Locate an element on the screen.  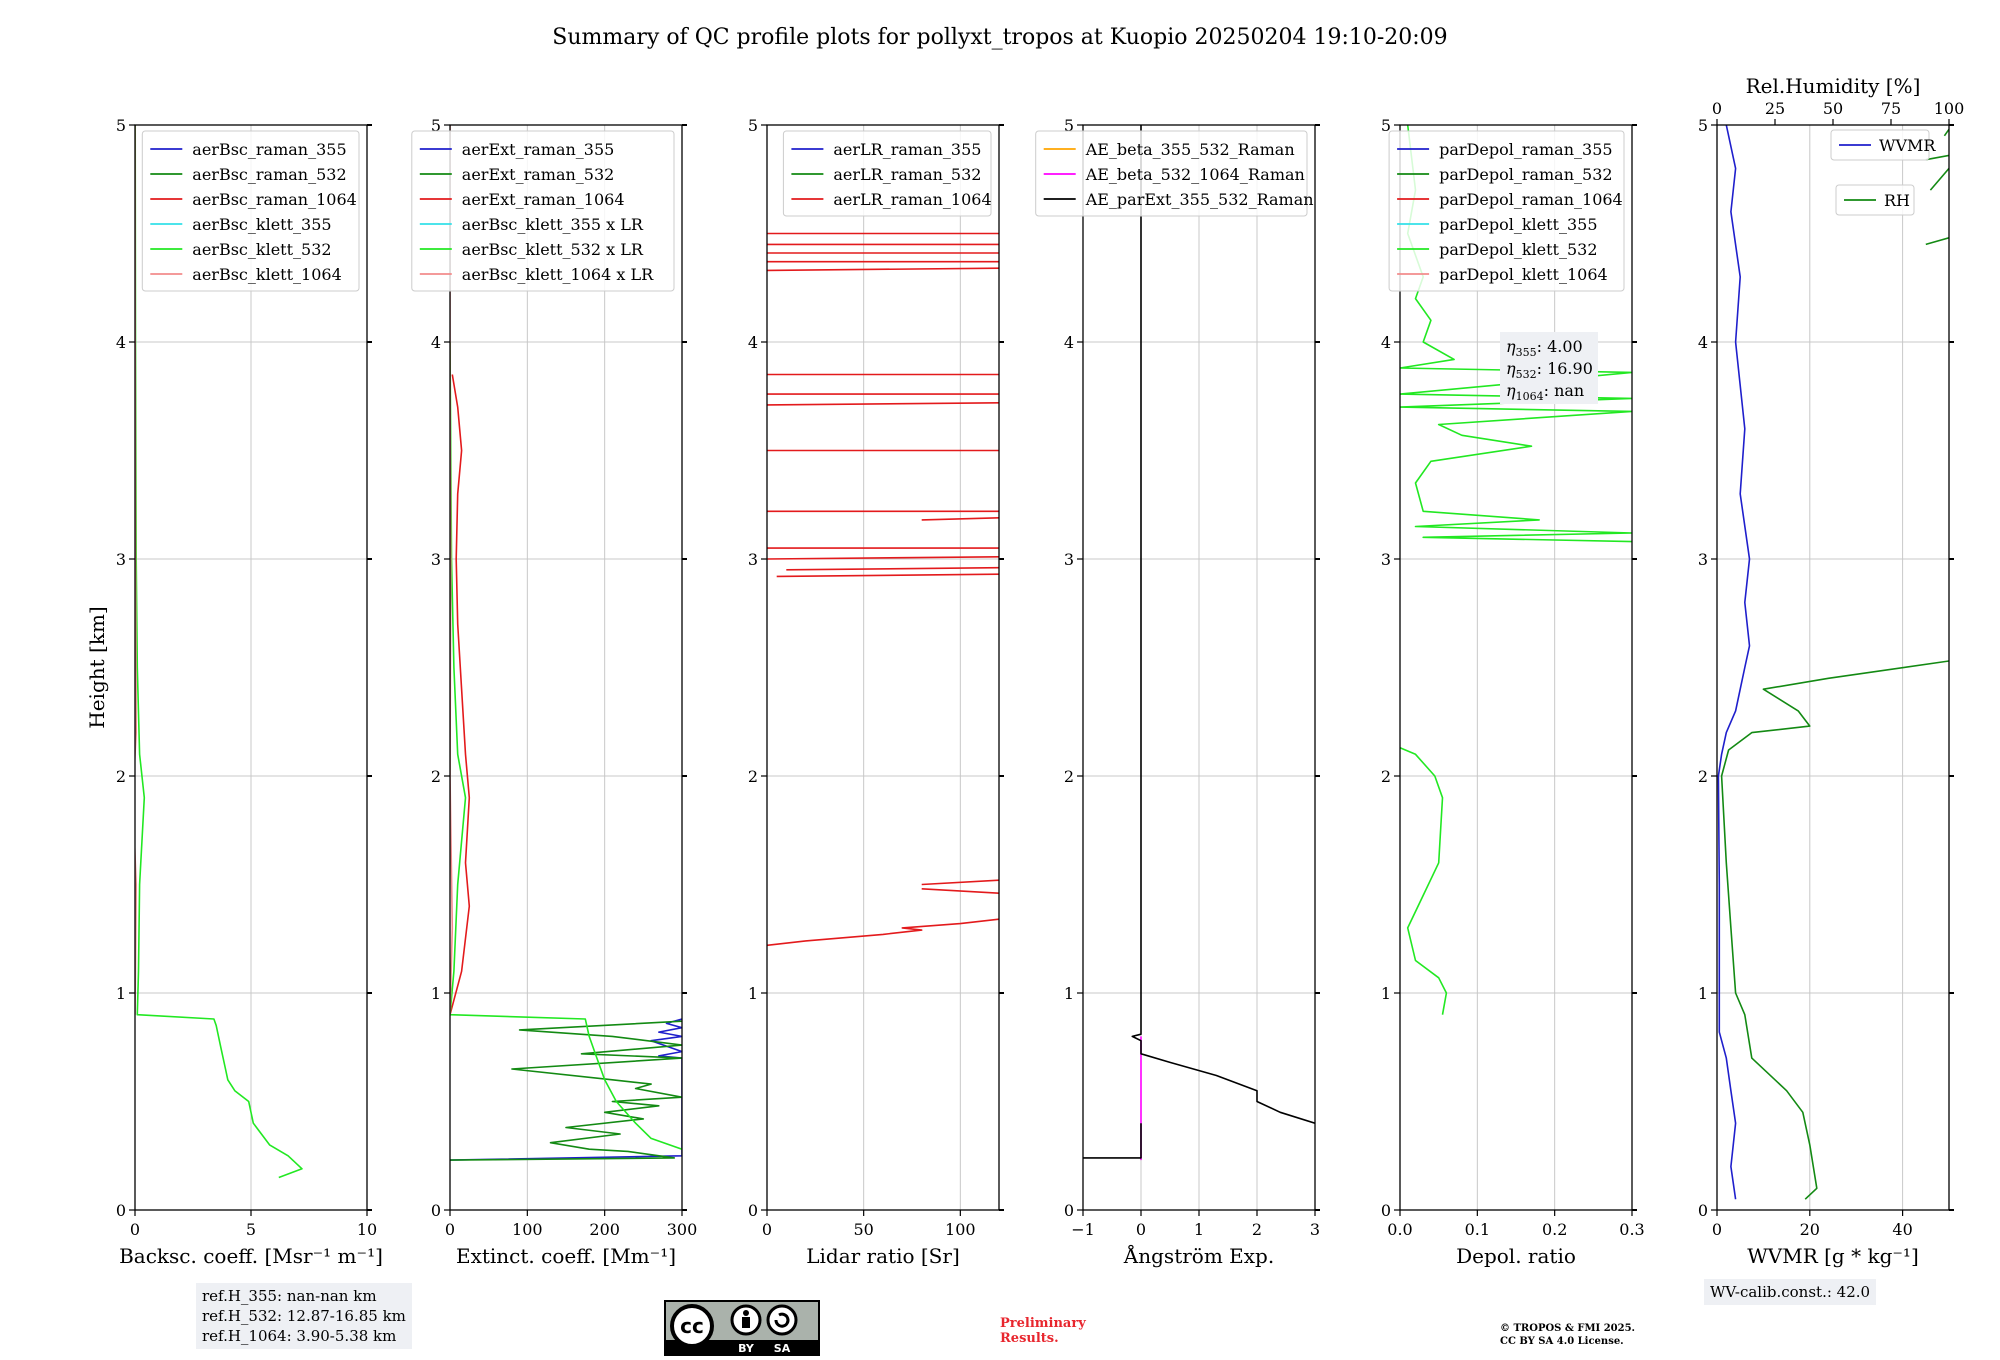
y-tick-label-wv-1: 1 is located at coordinates (1703, 993).